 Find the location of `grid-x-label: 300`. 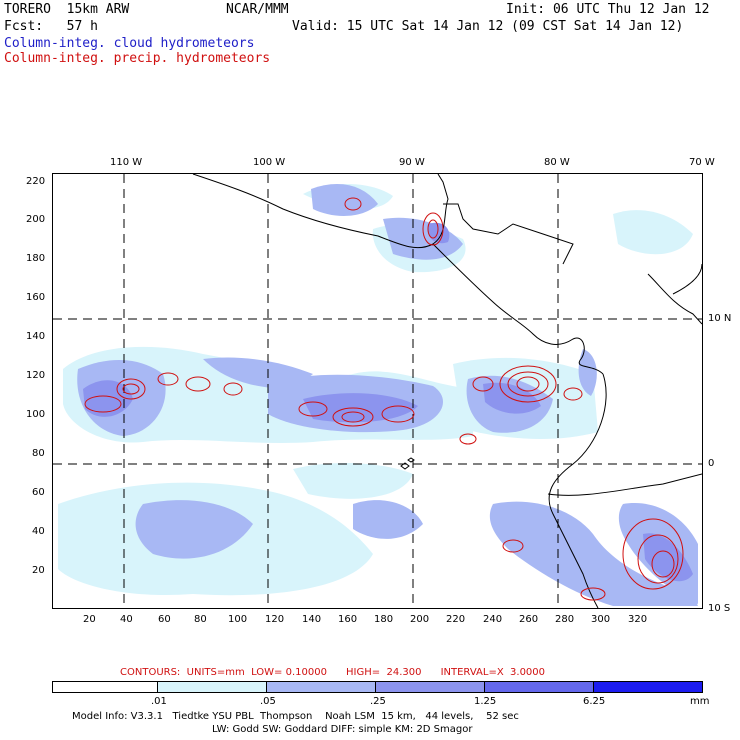

grid-x-label: 300 is located at coordinates (601, 619).